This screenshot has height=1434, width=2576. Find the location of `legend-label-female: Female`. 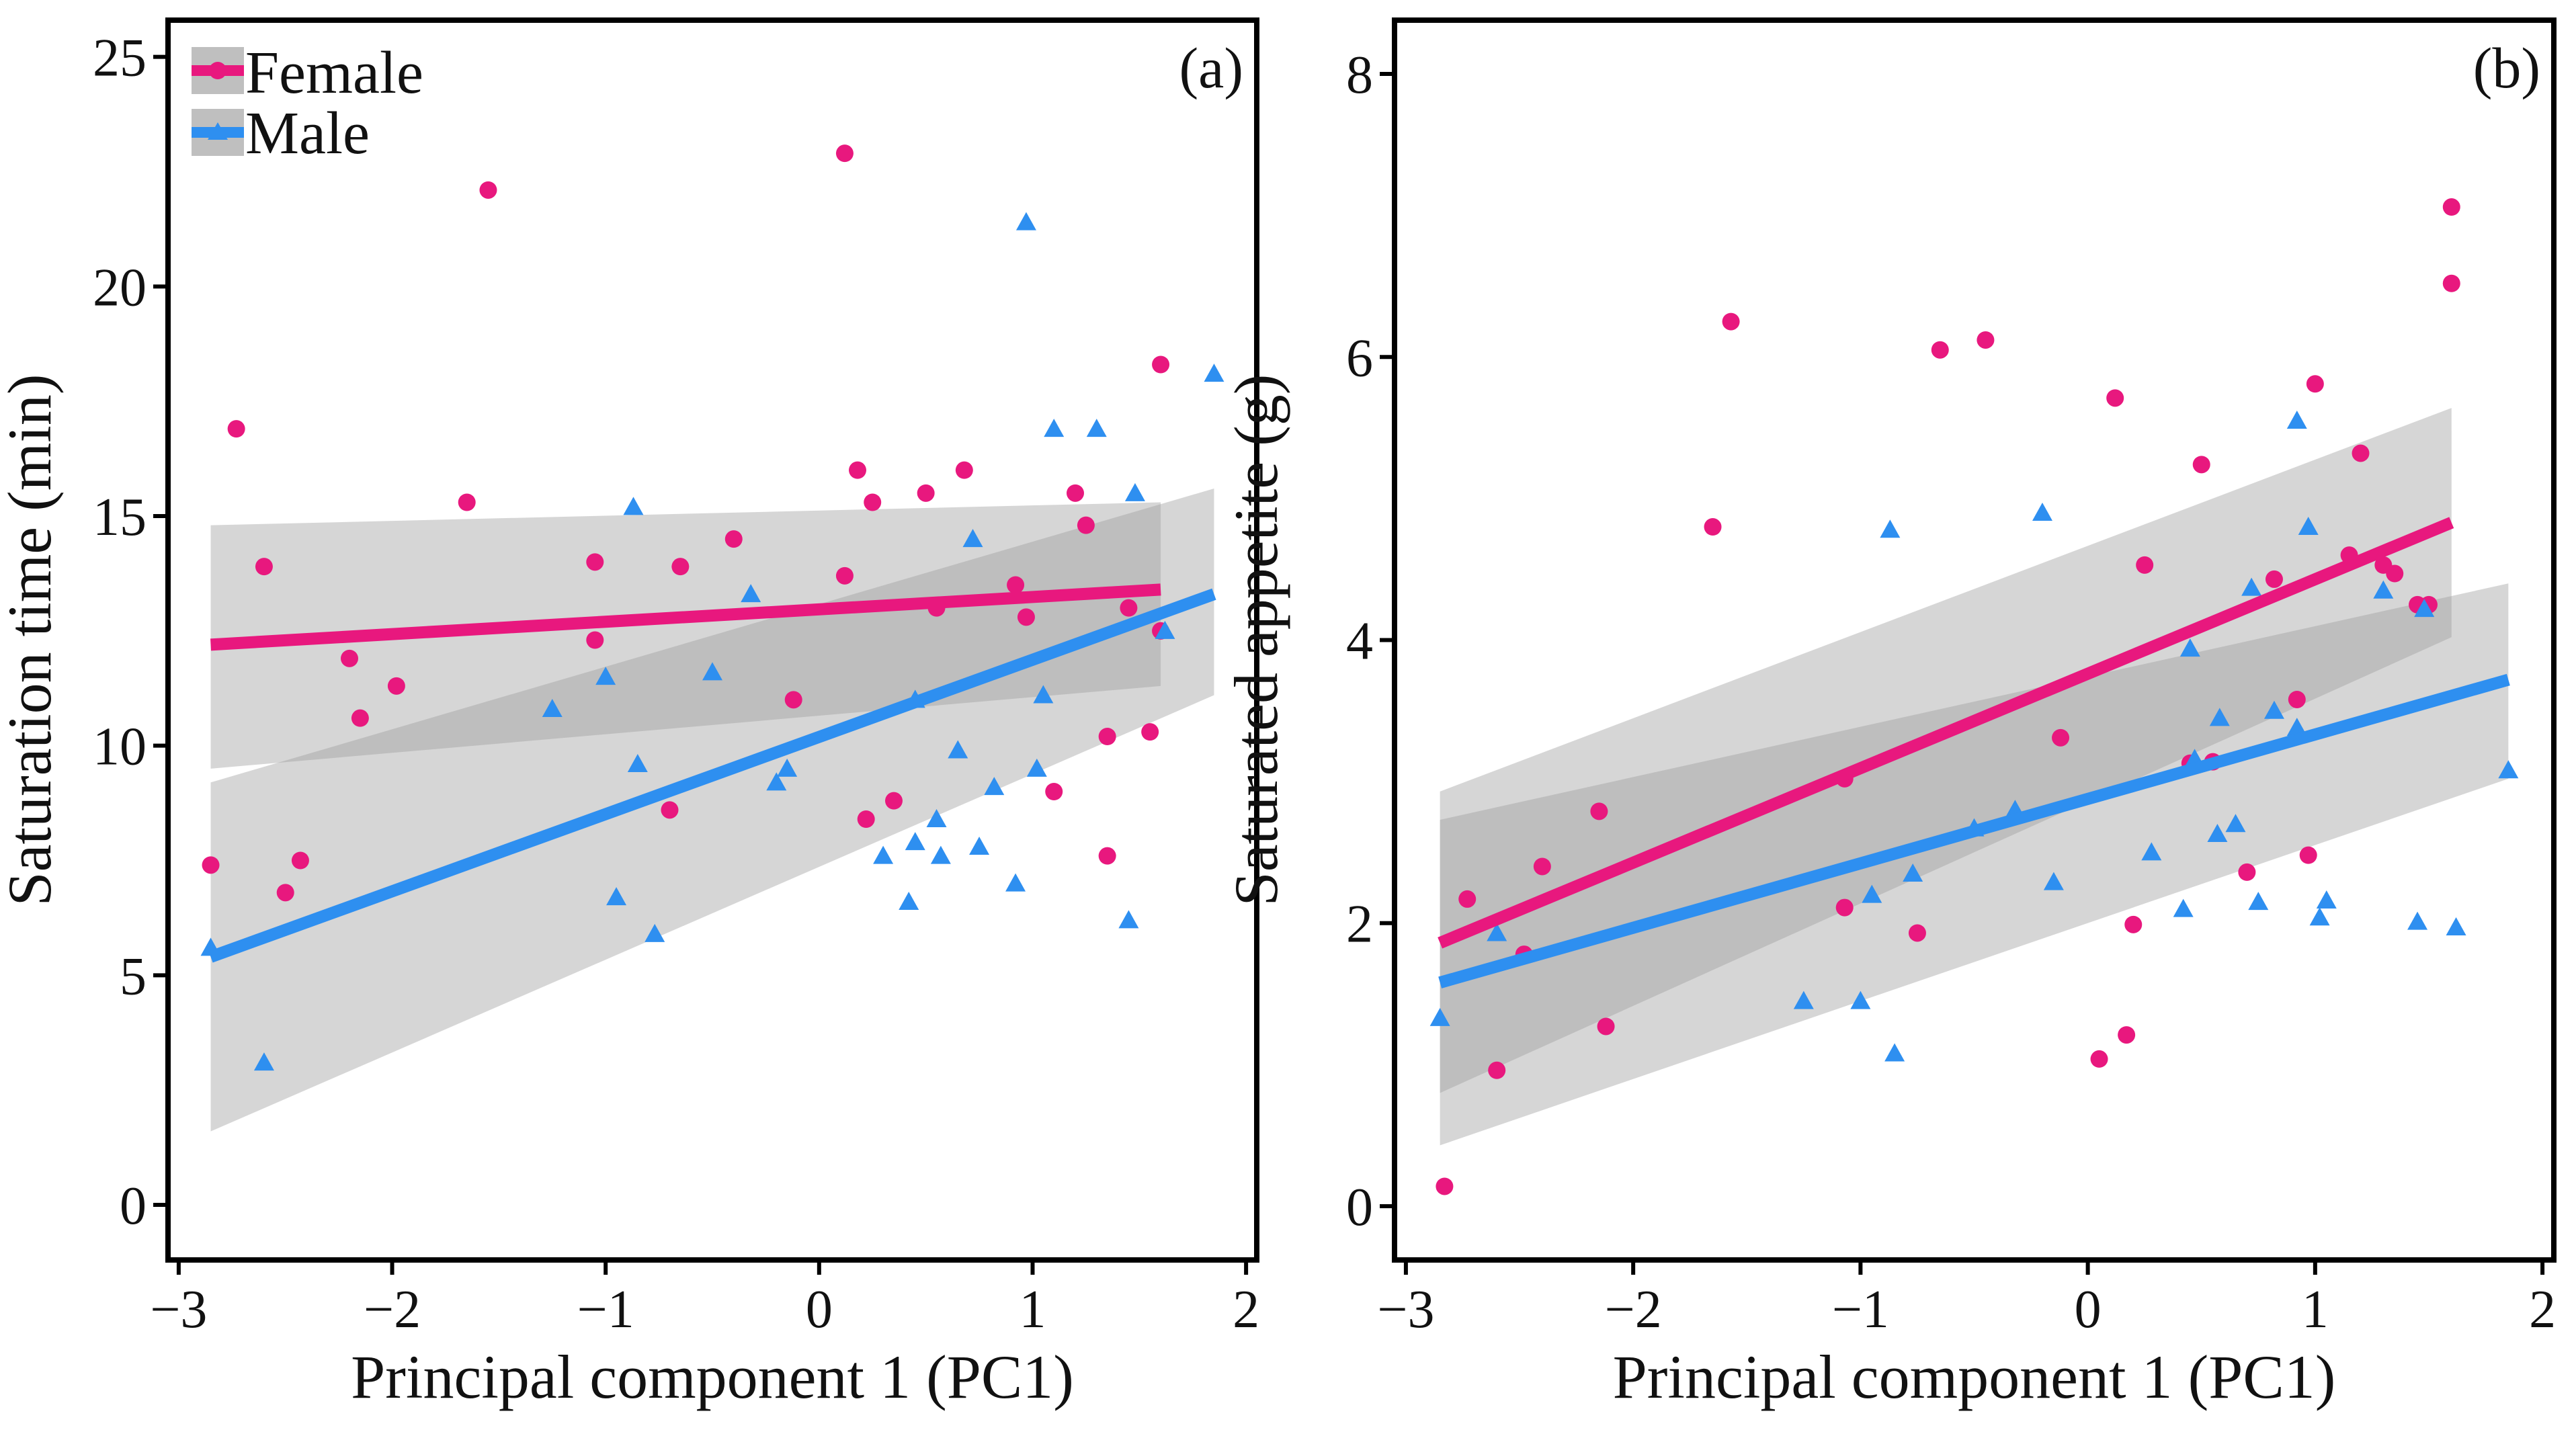

legend-label-female: Female is located at coordinates (334, 73).